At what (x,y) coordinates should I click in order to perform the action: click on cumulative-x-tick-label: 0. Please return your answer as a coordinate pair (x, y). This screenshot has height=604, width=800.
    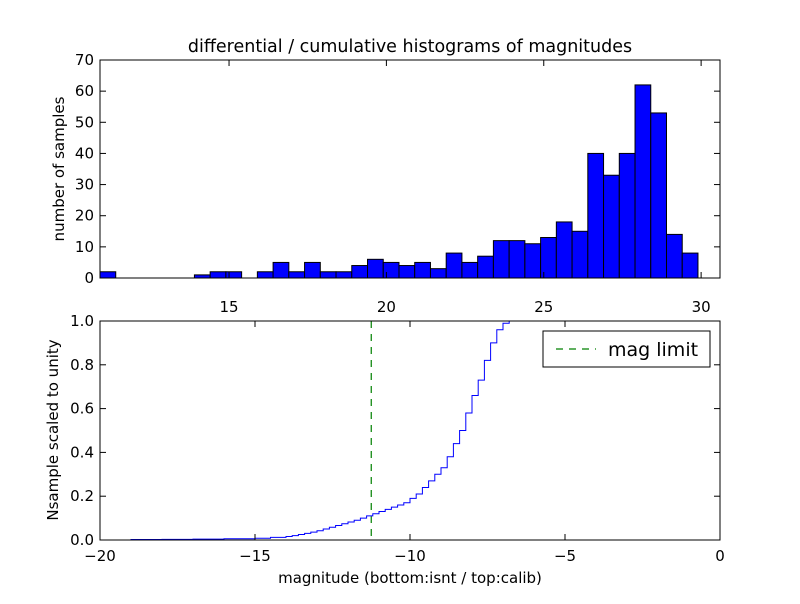
    Looking at the image, I should click on (720, 556).